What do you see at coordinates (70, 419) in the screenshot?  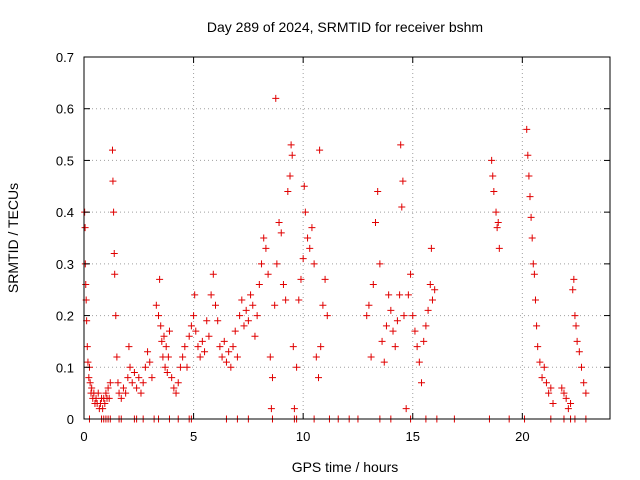 I see `y-tick-label: 0` at bounding box center [70, 419].